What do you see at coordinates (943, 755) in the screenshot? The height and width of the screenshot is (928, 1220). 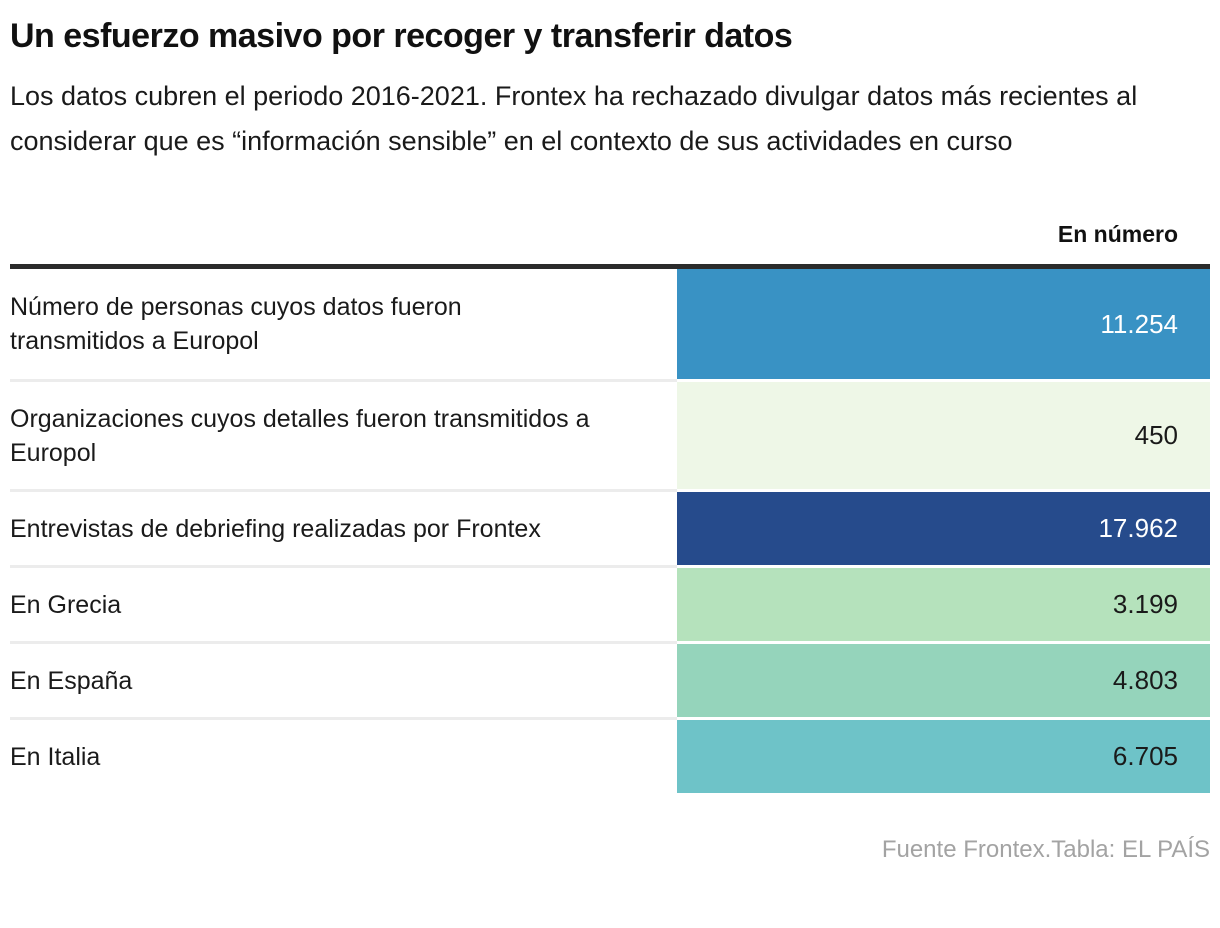 I see `row-value-cell: 6.705` at bounding box center [943, 755].